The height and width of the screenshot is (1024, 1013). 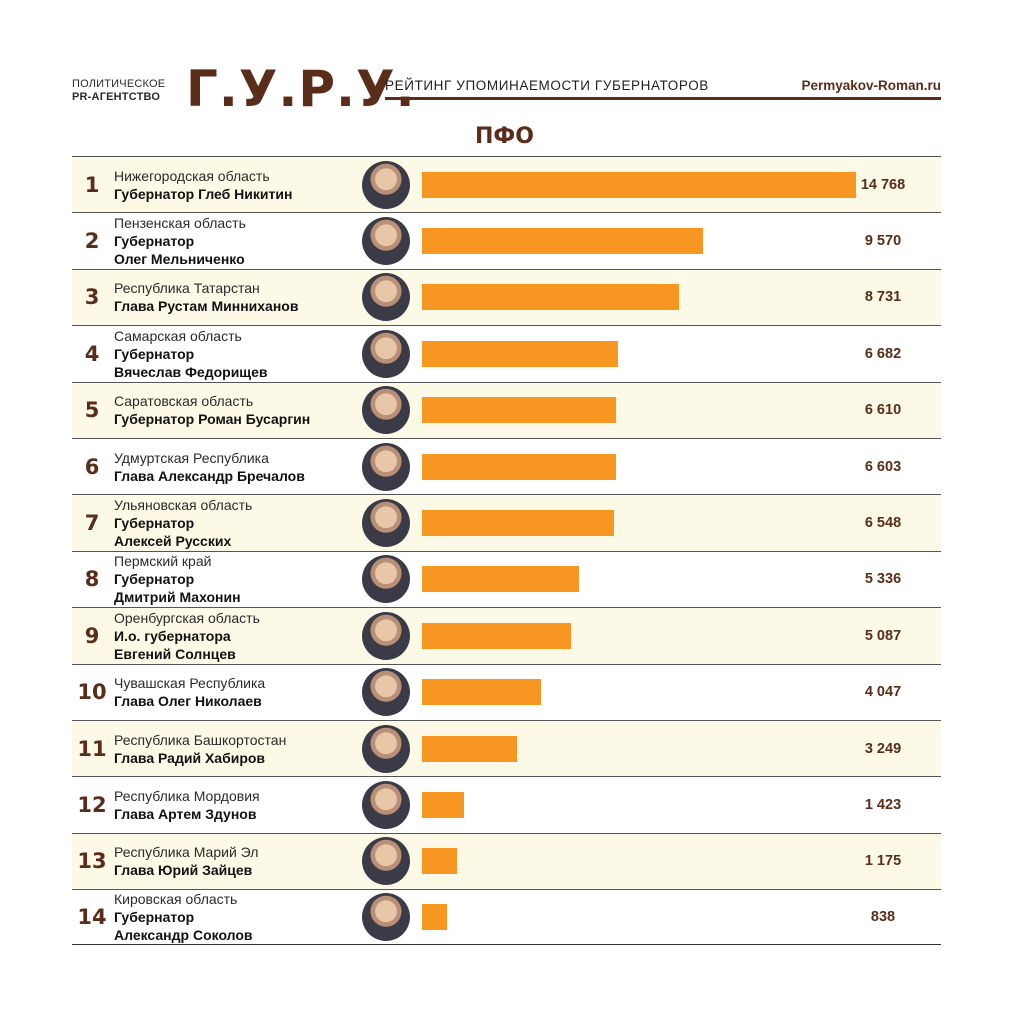 I want to click on rank-number: 3, so click(x=92, y=297).